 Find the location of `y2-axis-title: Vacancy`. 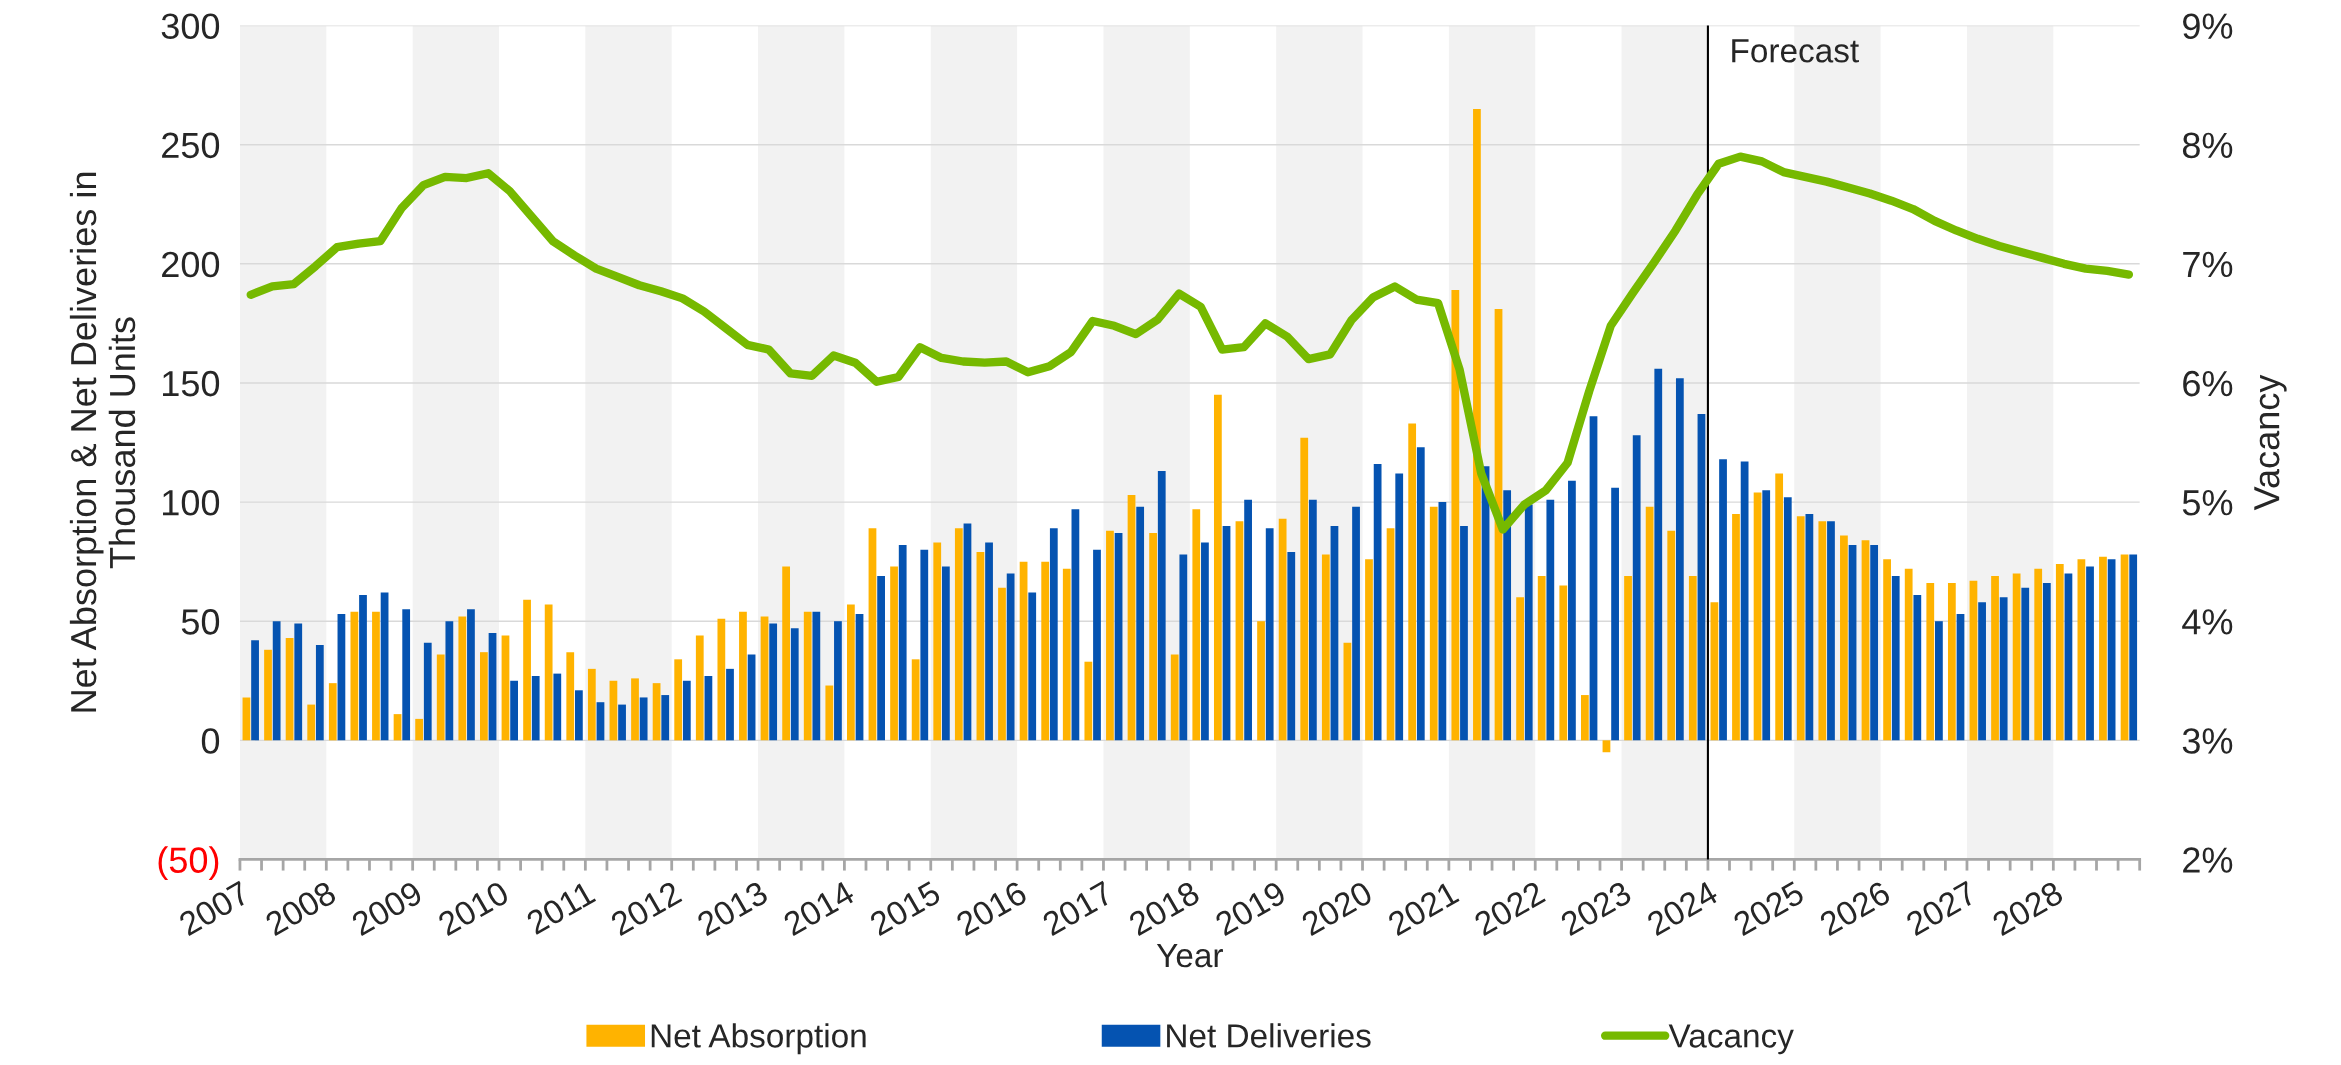

y2-axis-title: Vacancy is located at coordinates (2270, 442).